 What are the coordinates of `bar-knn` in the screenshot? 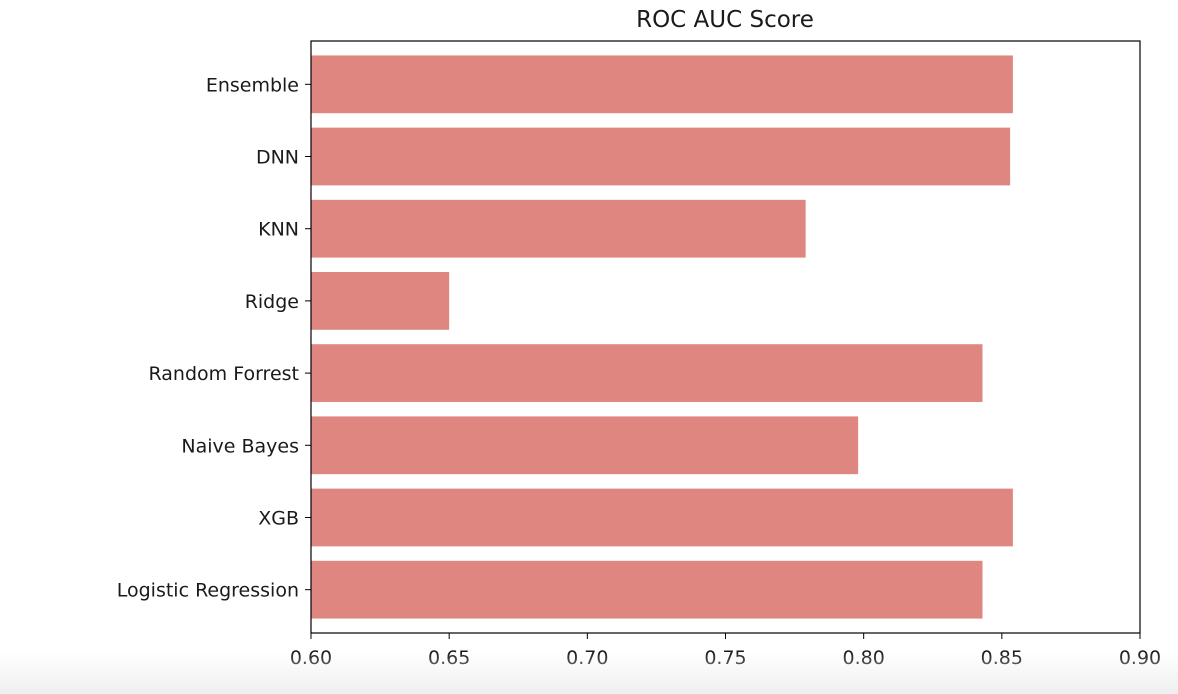 It's located at (558, 228).